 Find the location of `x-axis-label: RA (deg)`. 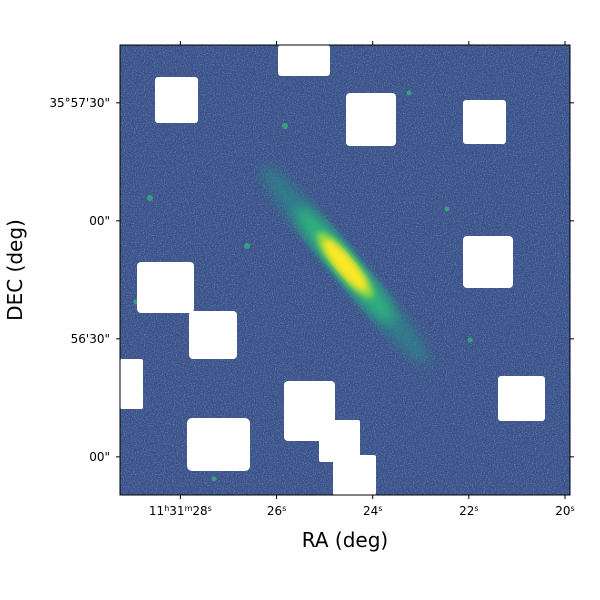

x-axis-label: RA (deg) is located at coordinates (345, 540).